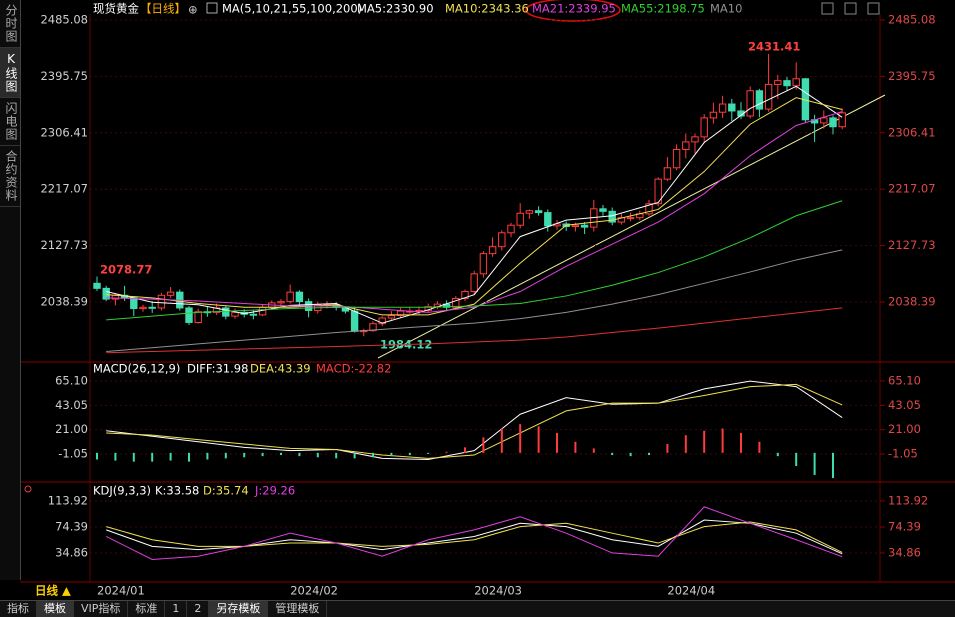  What do you see at coordinates (147, 609) in the screenshot?
I see `toolbar-tab: 标准` at bounding box center [147, 609].